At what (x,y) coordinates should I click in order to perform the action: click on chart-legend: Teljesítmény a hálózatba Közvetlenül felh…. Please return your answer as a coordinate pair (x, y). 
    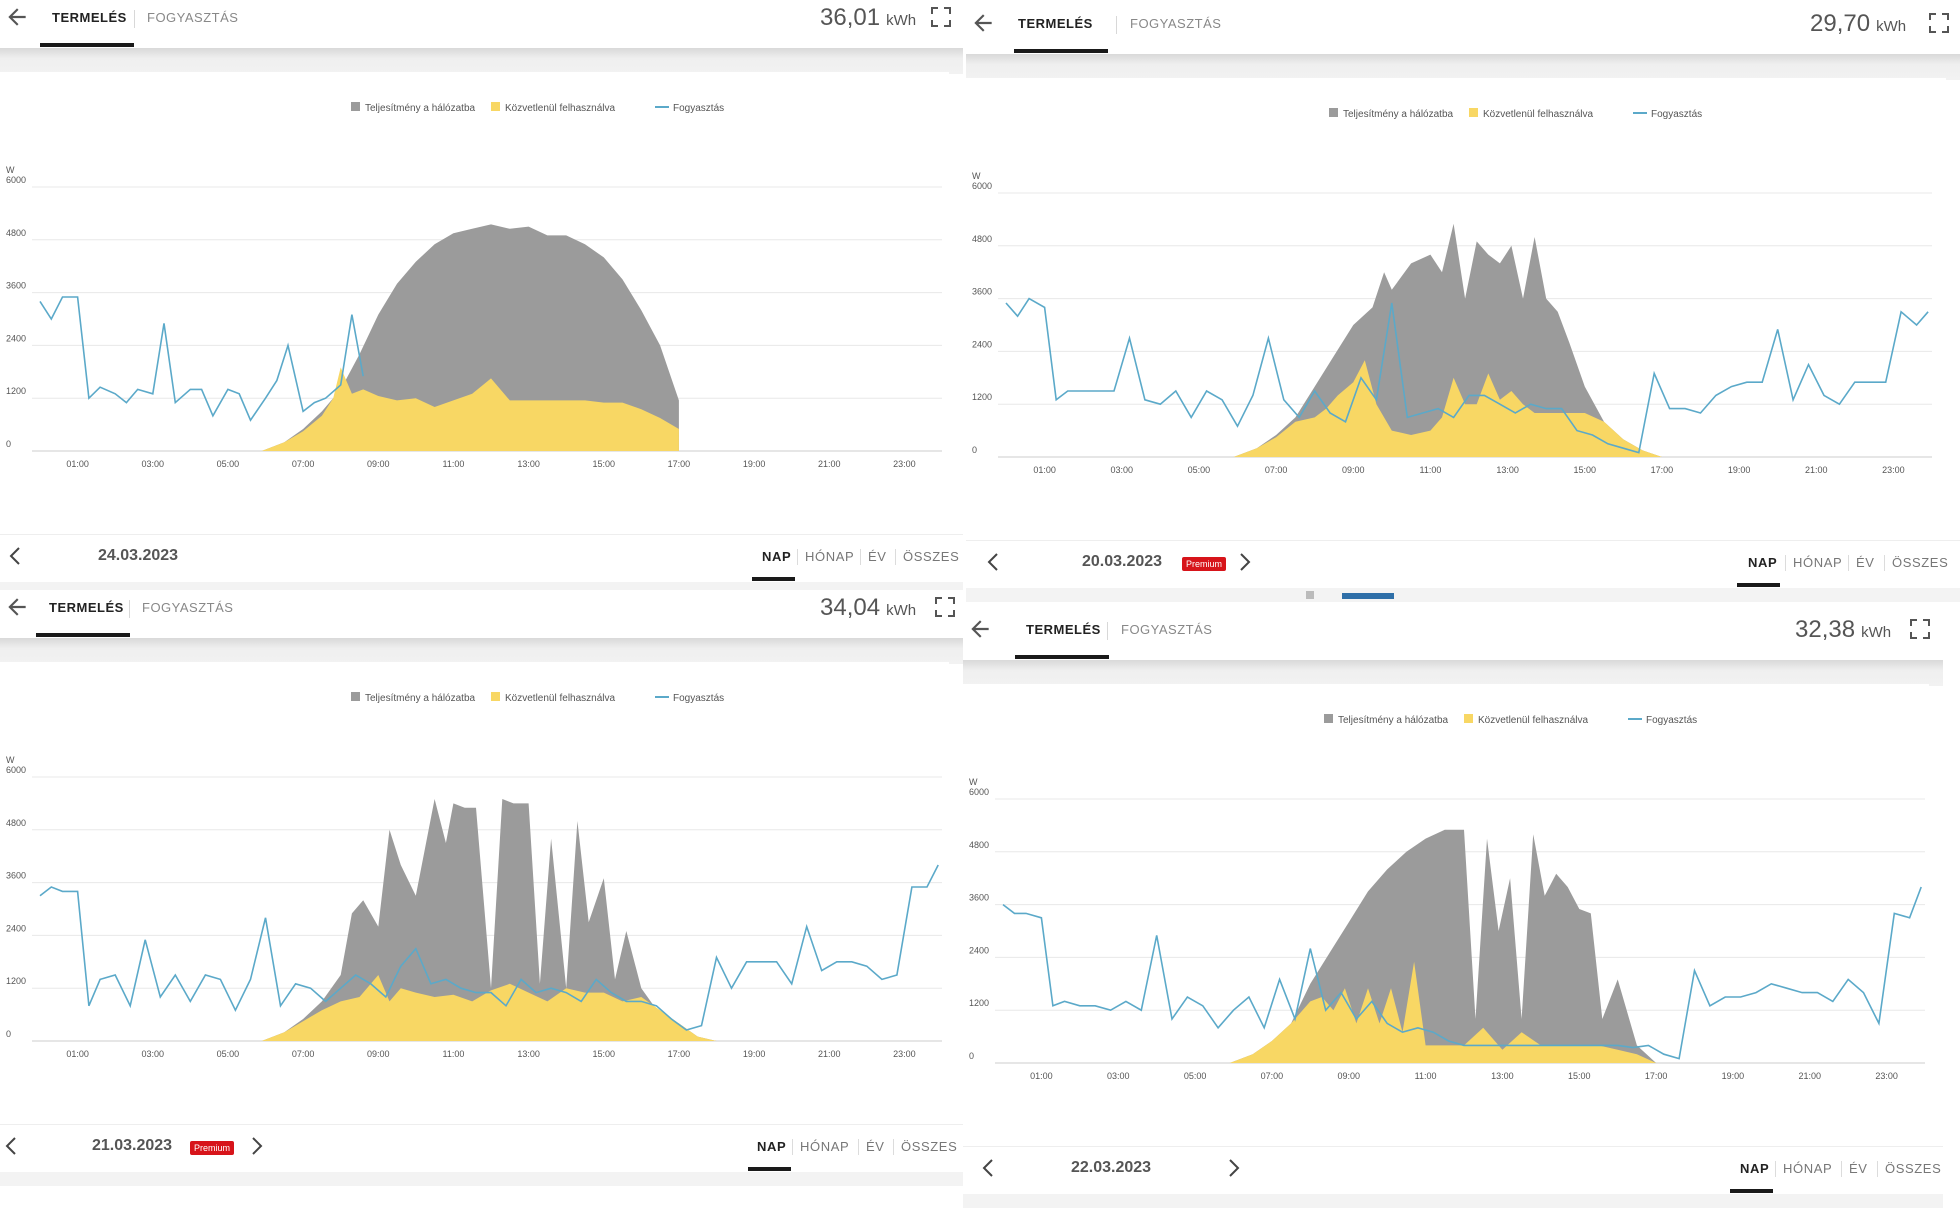
    Looking at the image, I should click on (1515, 114).